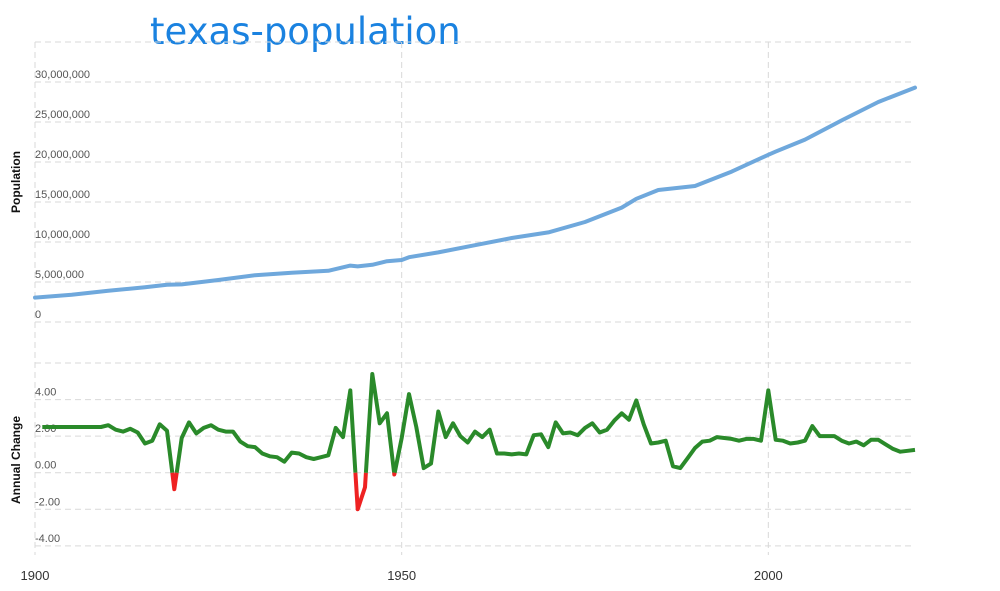 The height and width of the screenshot is (591, 1000). What do you see at coordinates (62, 115) in the screenshot?
I see `y-tick-label: 25,000,000` at bounding box center [62, 115].